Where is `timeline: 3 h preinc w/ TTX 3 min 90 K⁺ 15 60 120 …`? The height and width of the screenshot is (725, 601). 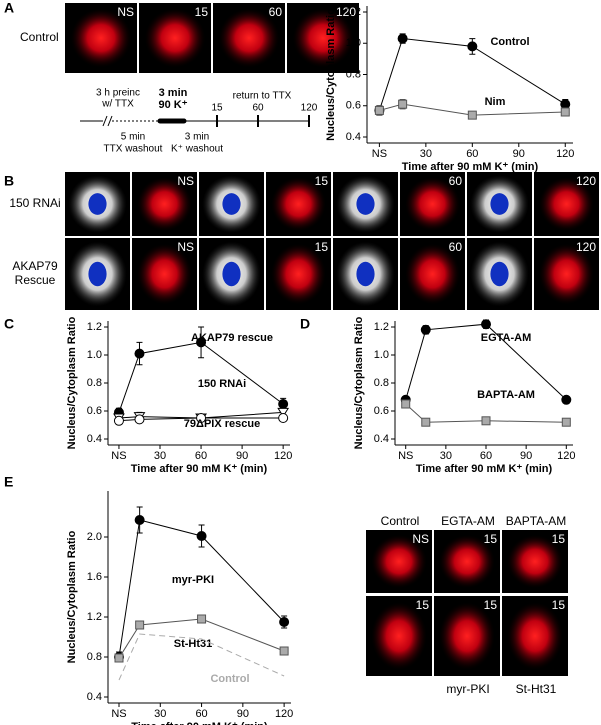
timeline: 3 h preinc w/ TTX 3 min 90 K⁺ 15 60 120 … is located at coordinates (199, 121).